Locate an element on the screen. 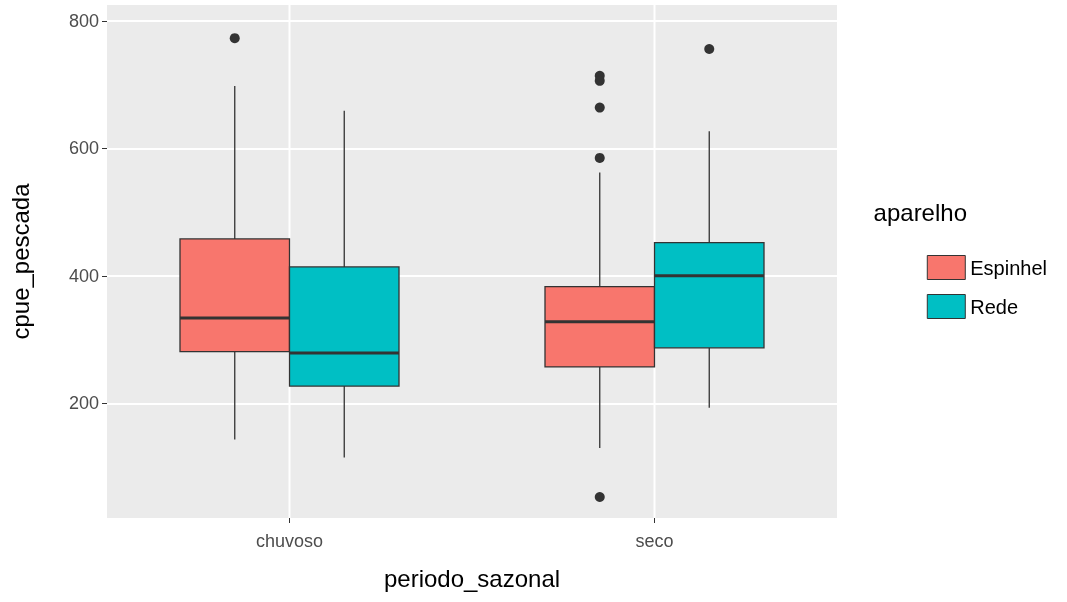 The width and height of the screenshot is (1067, 602). legend-label: Espinhel is located at coordinates (1008, 267).